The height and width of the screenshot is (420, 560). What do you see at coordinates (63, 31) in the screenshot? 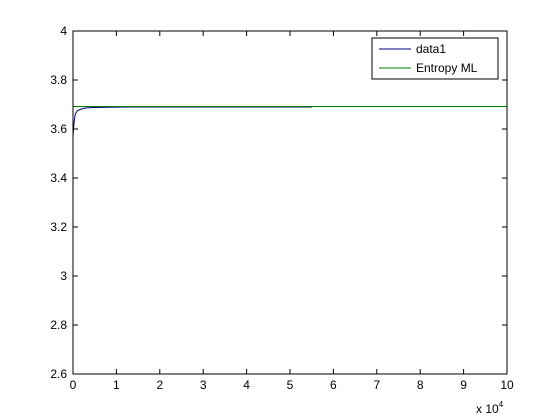
I see `y-tick-label: 4` at bounding box center [63, 31].